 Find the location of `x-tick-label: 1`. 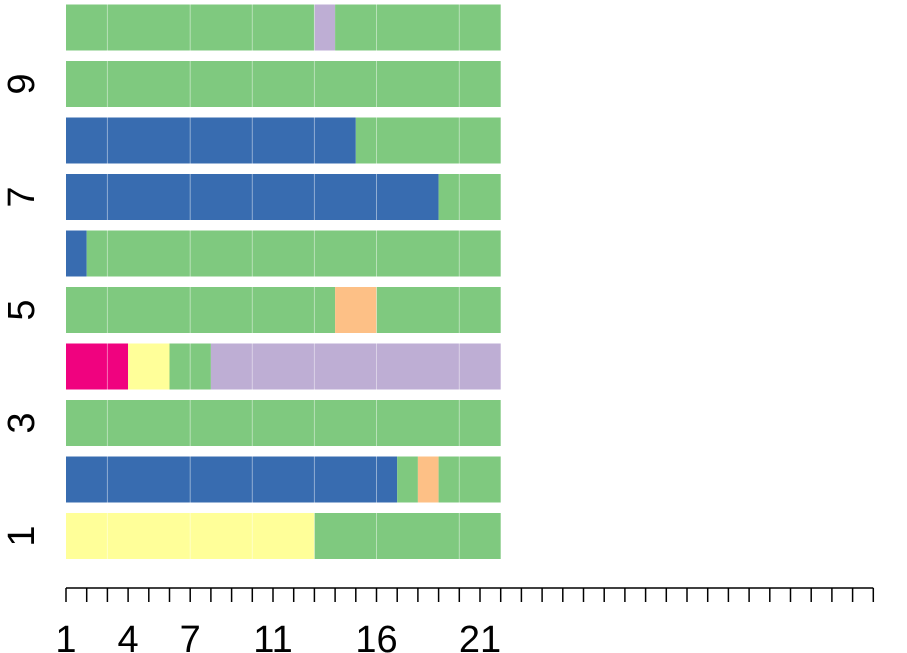

x-tick-label: 1 is located at coordinates (65, 636).